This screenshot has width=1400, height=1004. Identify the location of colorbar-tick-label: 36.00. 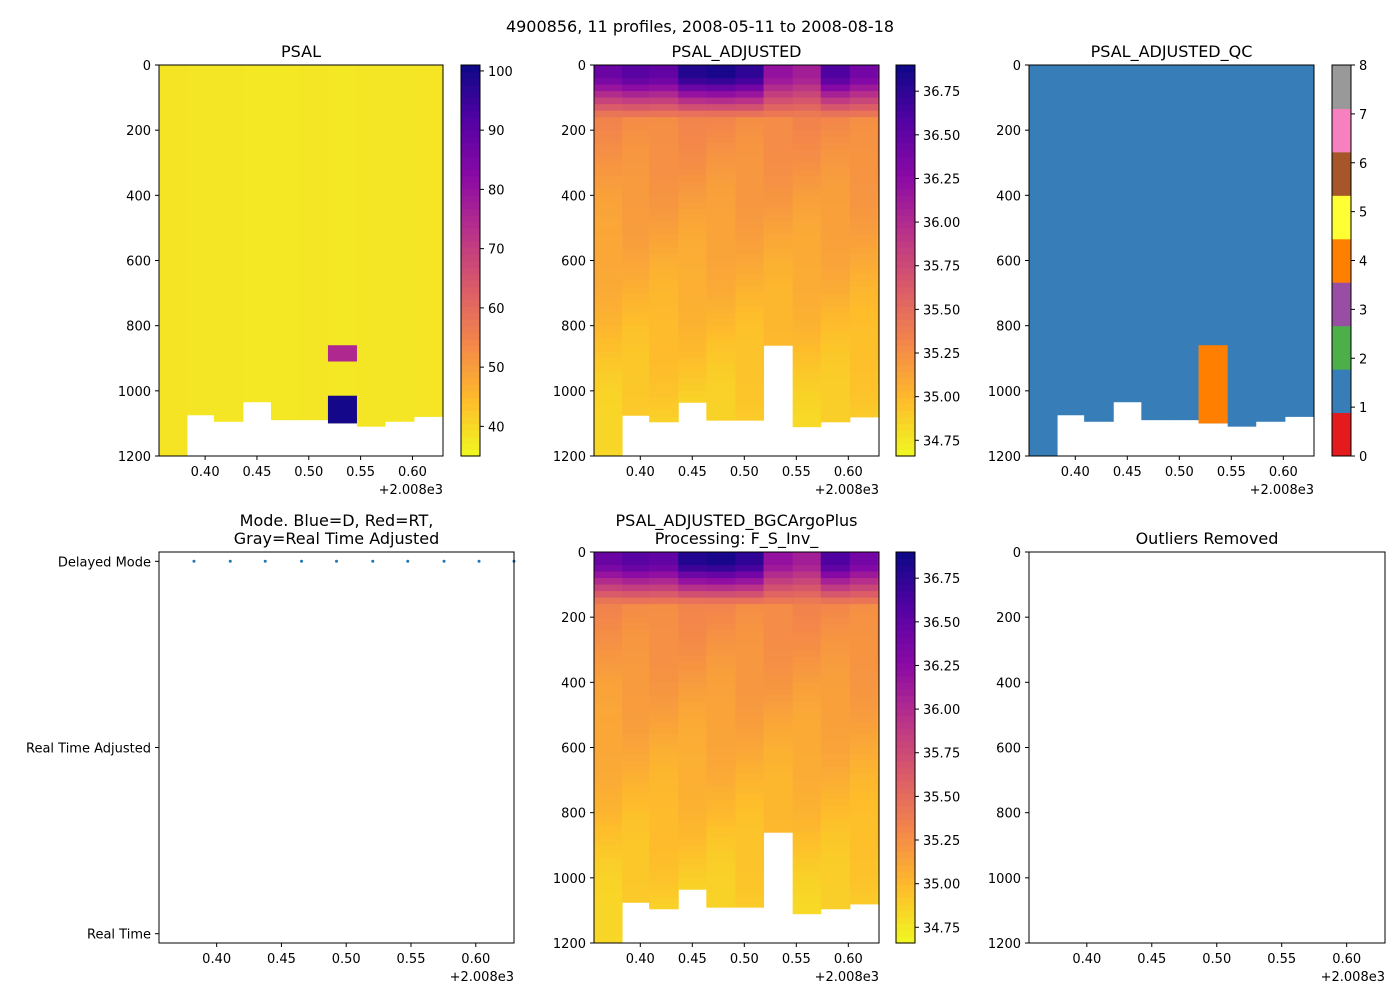
(941, 223).